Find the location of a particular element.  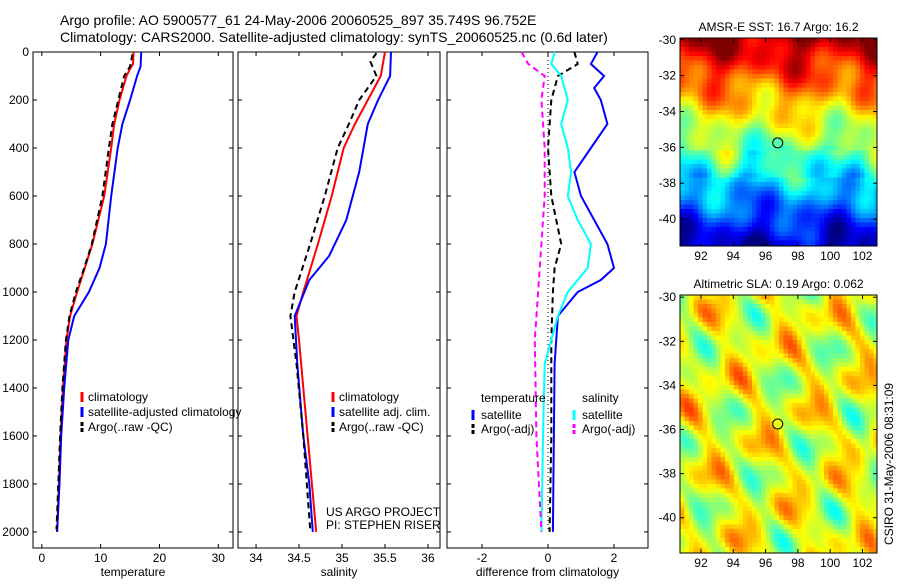

x-tick-label: 0 is located at coordinates (41, 558).